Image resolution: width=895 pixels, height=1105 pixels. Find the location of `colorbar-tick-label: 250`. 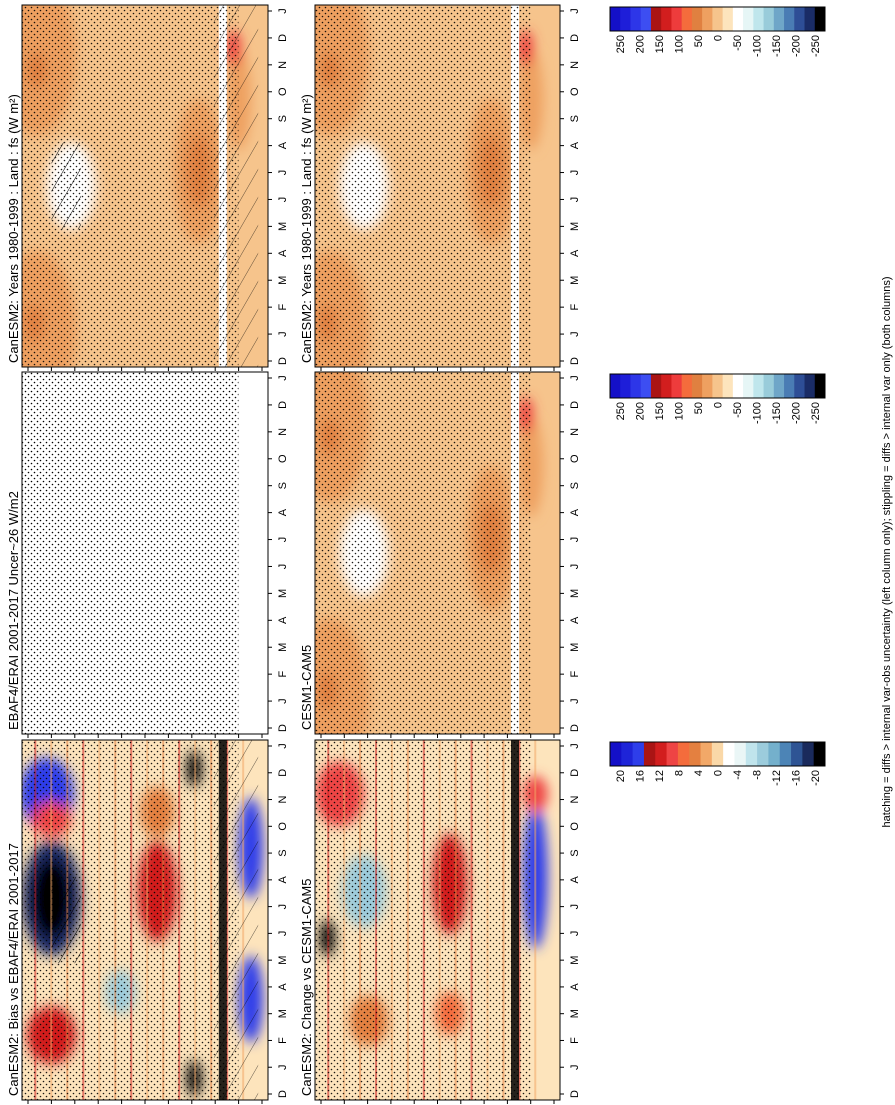

colorbar-tick-label: 250 is located at coordinates (621, 411).